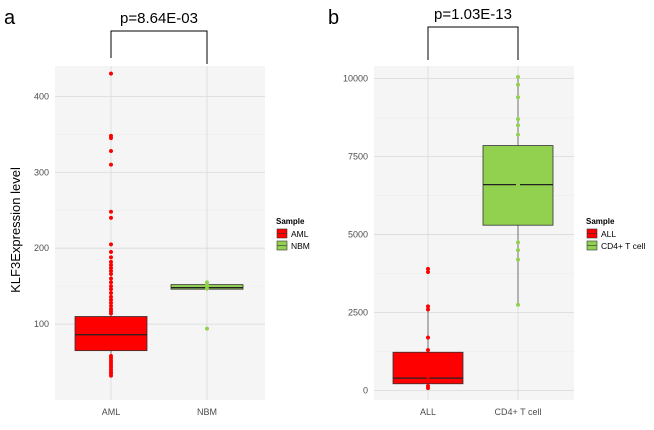 Image resolution: width=654 pixels, height=430 pixels. What do you see at coordinates (358, 235) in the screenshot?
I see `y-tick-label: 5000` at bounding box center [358, 235].